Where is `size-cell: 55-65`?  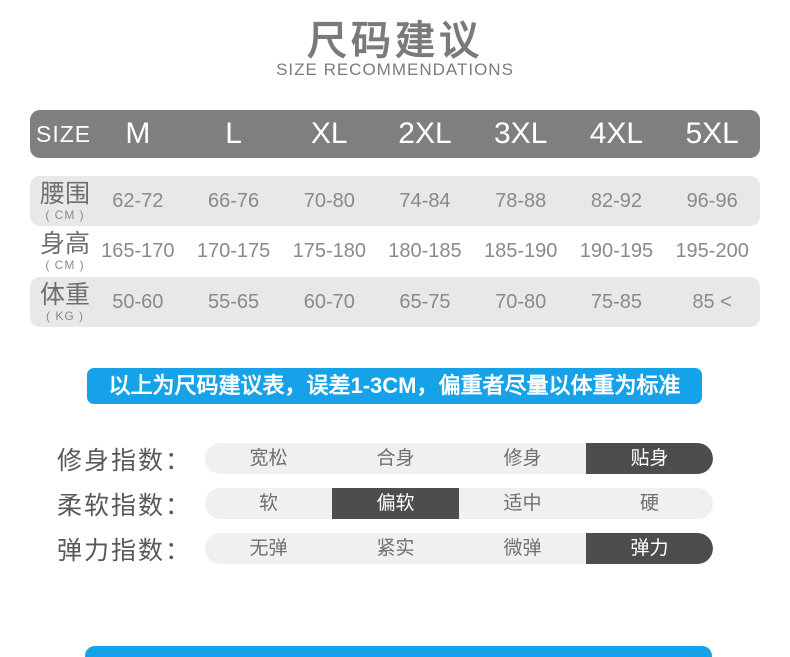 size-cell: 55-65 is located at coordinates (233, 301).